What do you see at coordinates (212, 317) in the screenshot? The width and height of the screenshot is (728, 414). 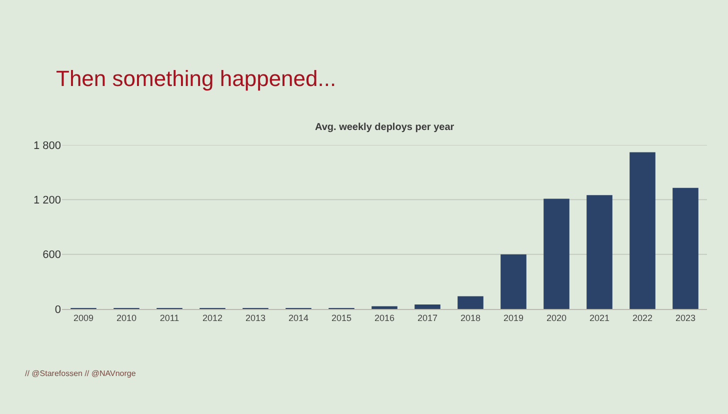 I see `x-tick-label: 2012` at bounding box center [212, 317].